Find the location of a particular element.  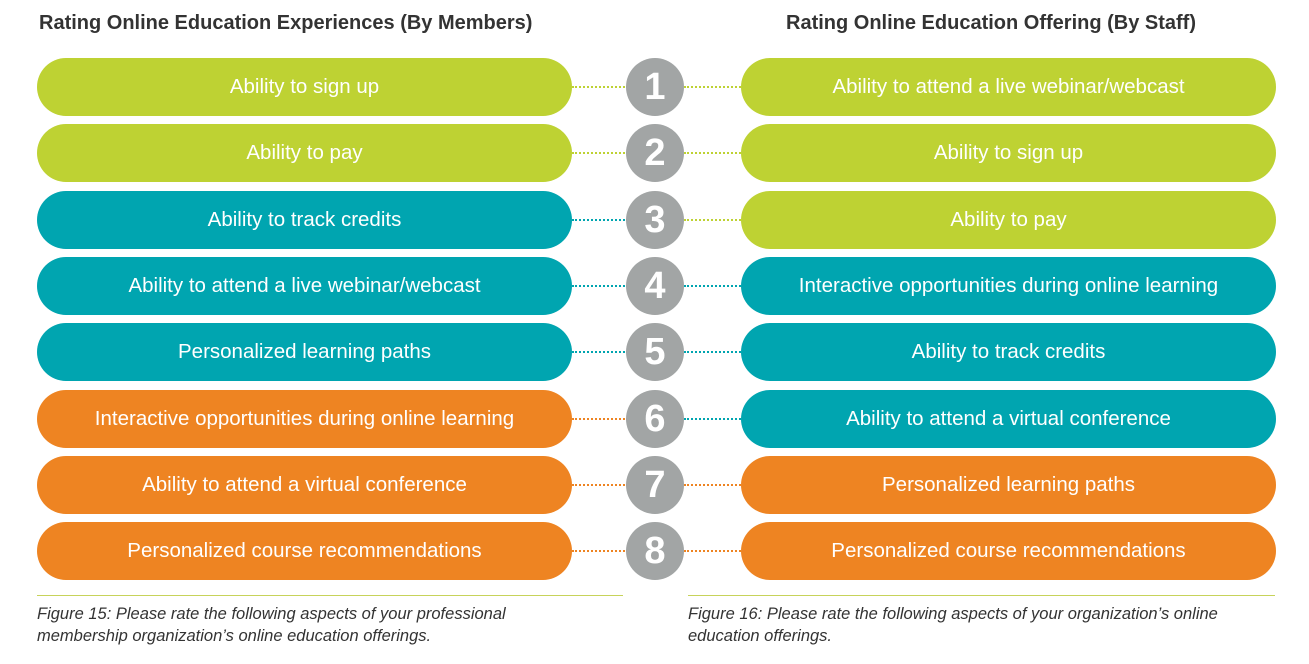

rank-badge-8: 8 is located at coordinates (655, 551).